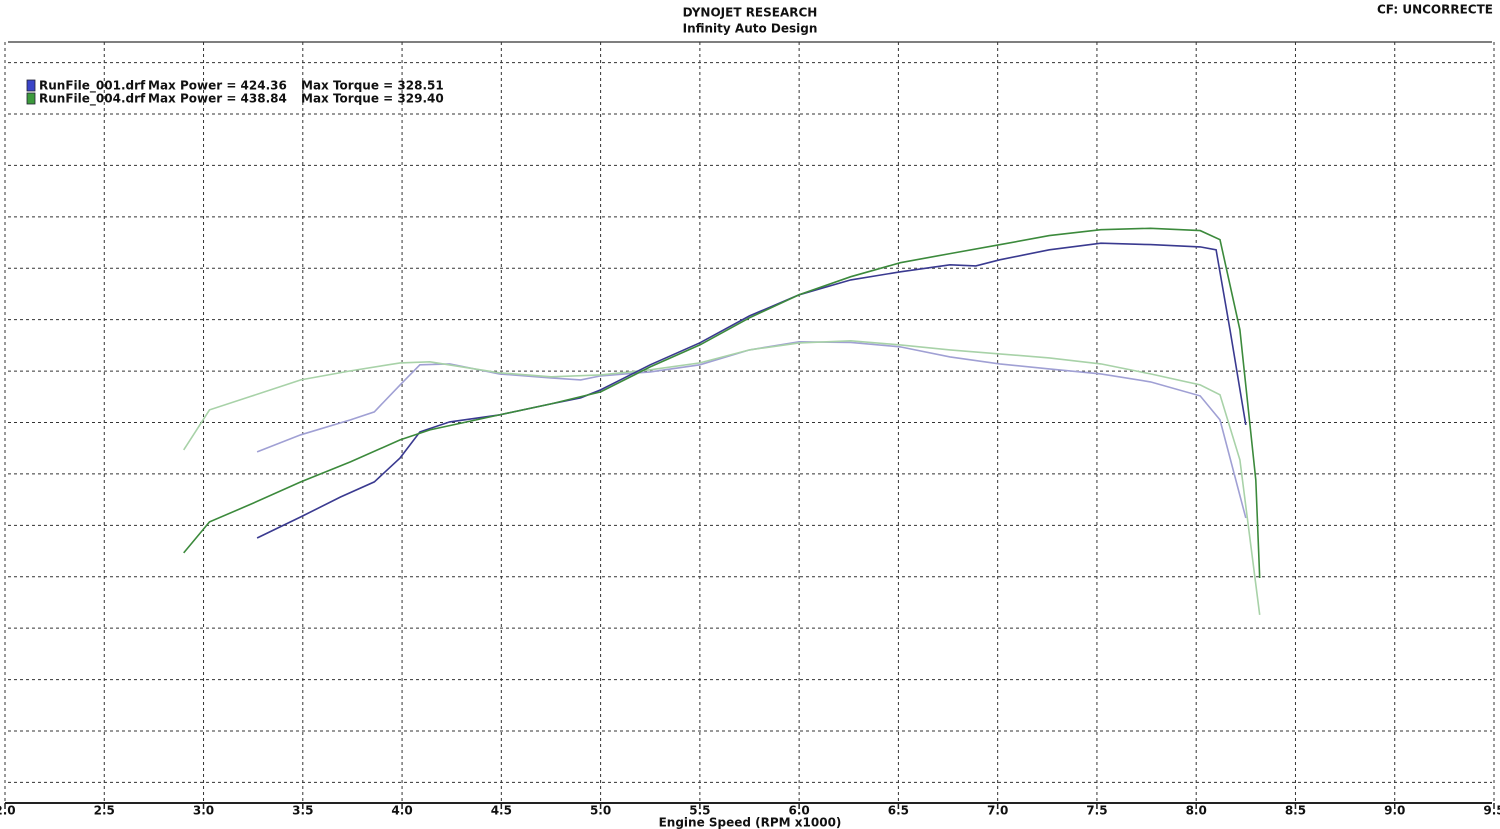  What do you see at coordinates (1096, 811) in the screenshot?
I see `x-tick-label: 7.5` at bounding box center [1096, 811].